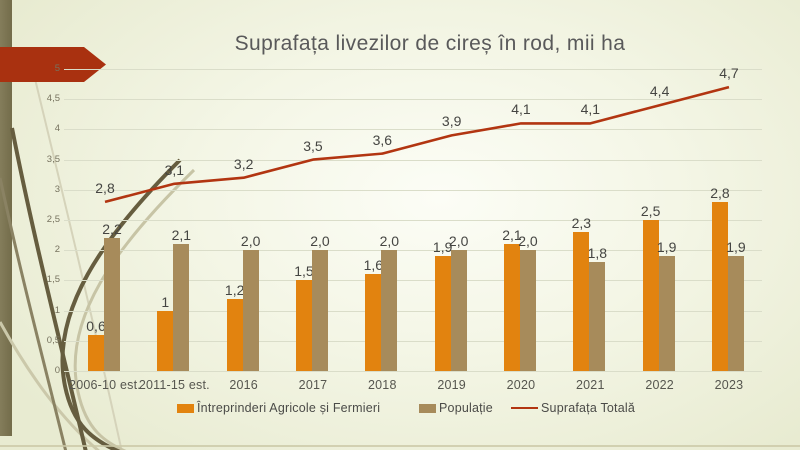  Describe the element at coordinates (313, 385) in the screenshot. I see `x-category-label: 2017` at that location.